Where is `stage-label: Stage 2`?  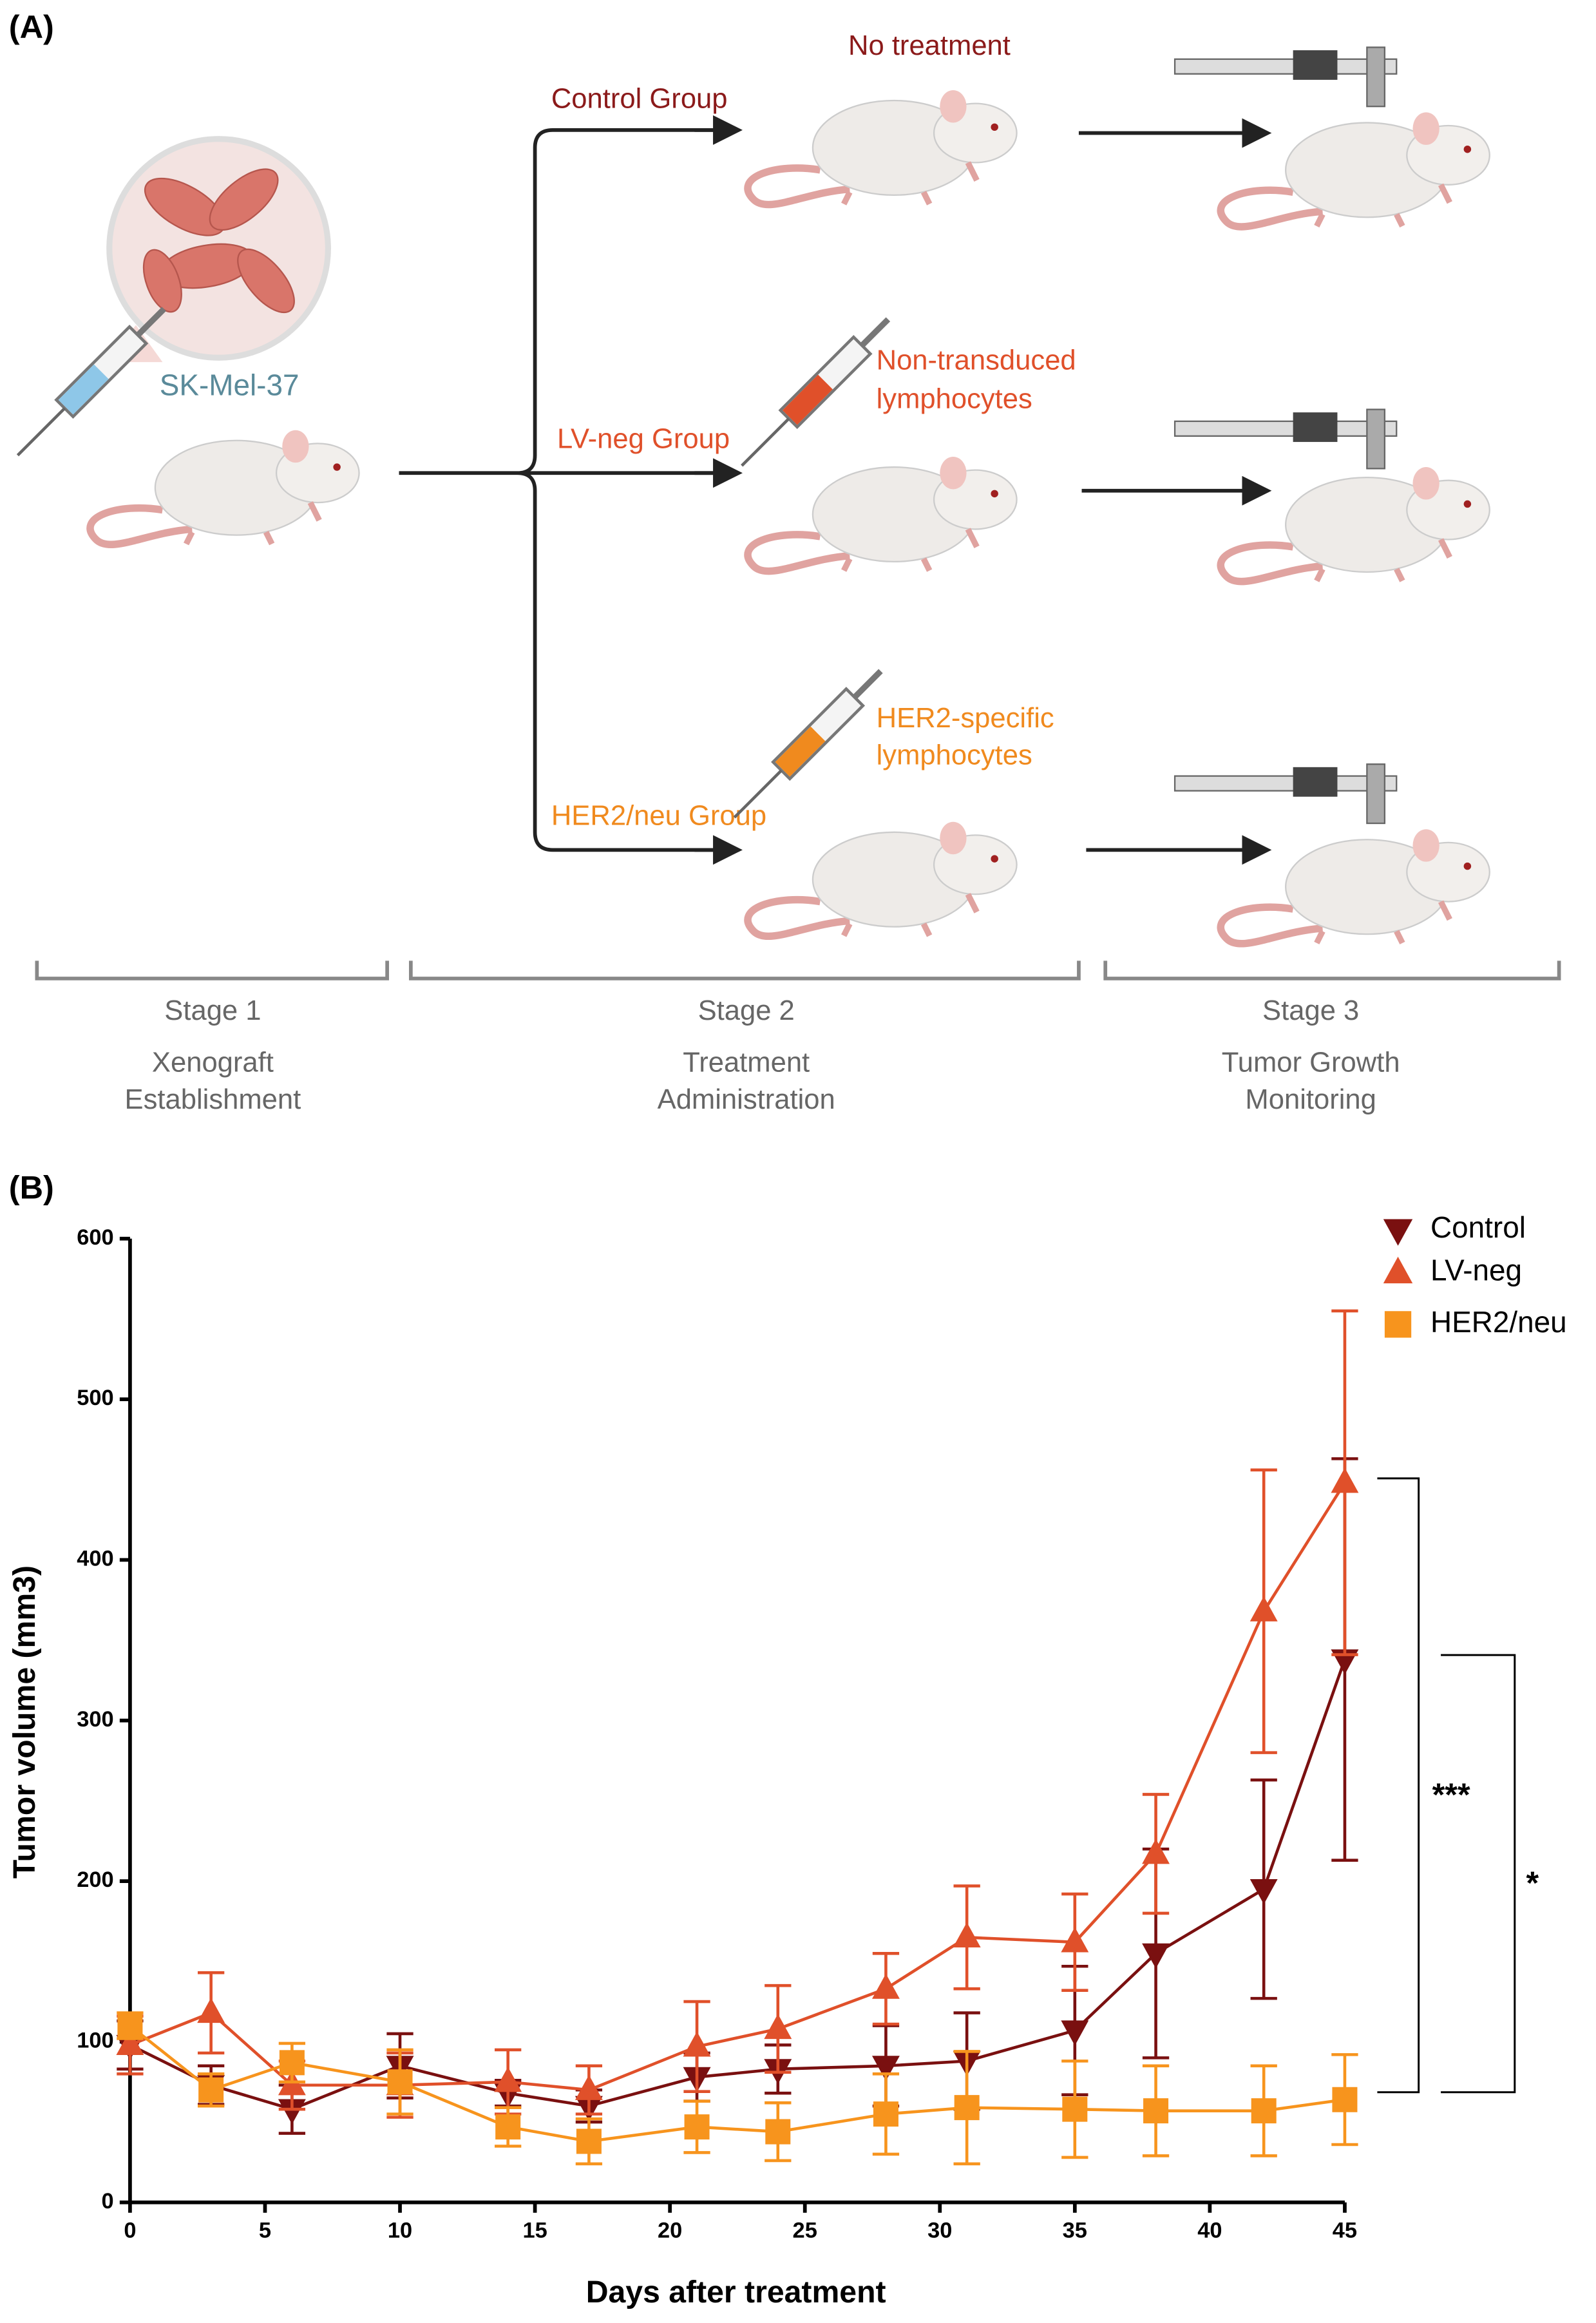 stage-label: Stage 2 is located at coordinates (746, 1010).